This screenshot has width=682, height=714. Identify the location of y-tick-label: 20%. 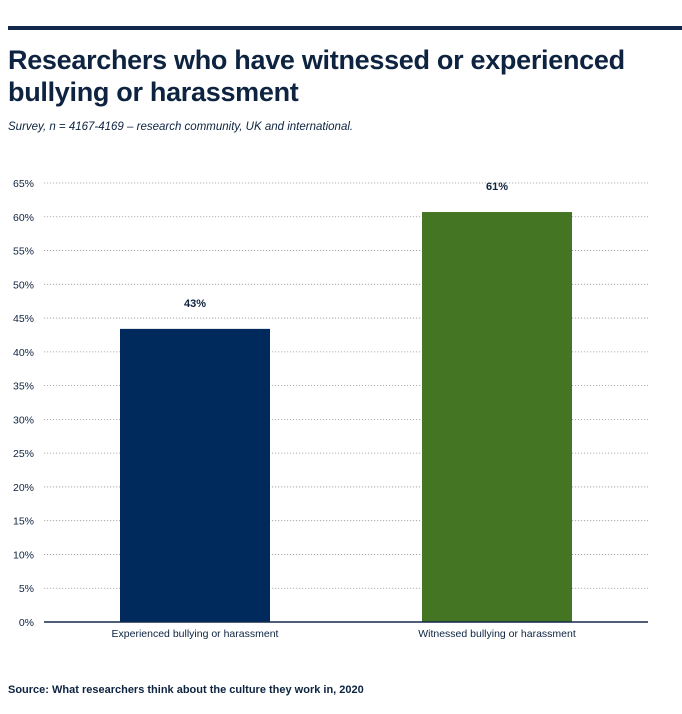
(23, 488).